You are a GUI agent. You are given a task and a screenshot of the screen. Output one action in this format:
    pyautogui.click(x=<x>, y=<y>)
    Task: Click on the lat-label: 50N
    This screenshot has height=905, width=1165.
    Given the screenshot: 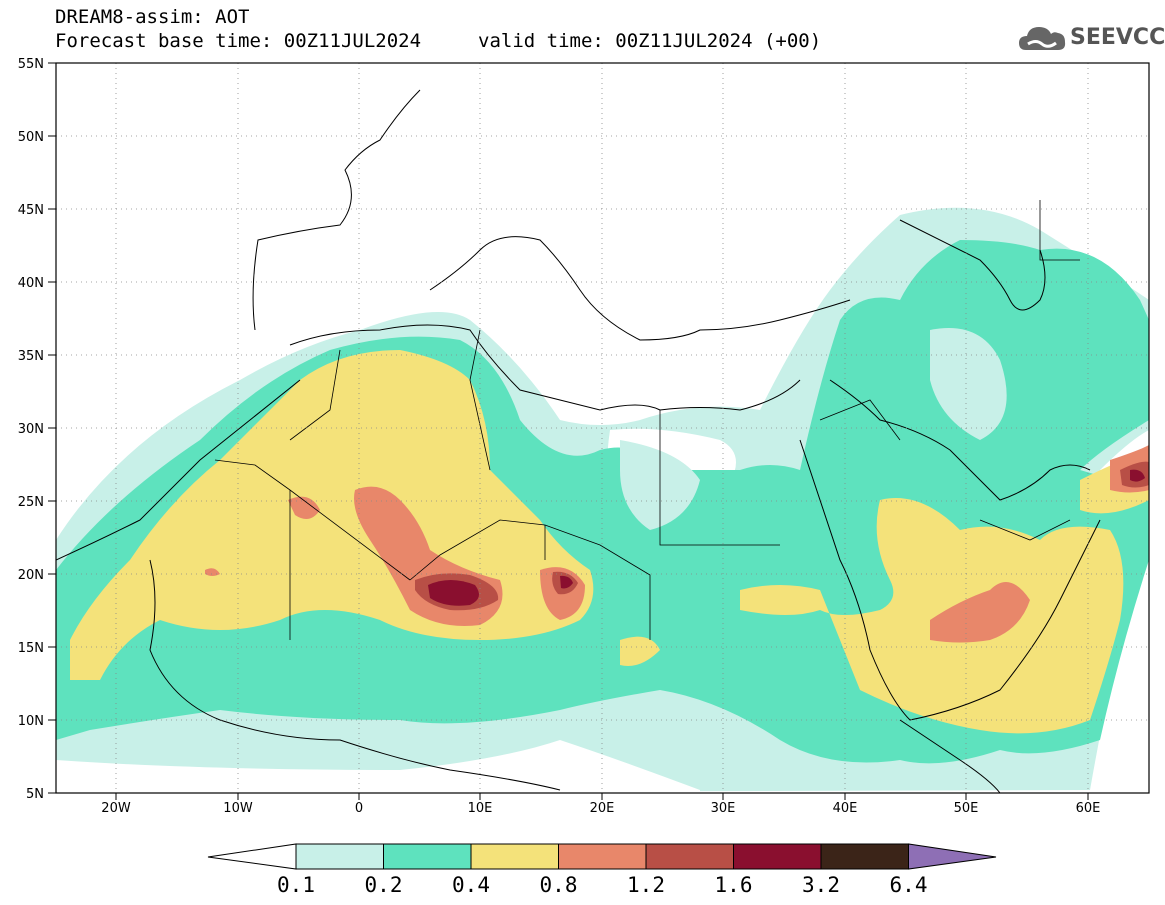 What is the action you would take?
    pyautogui.click(x=31, y=137)
    